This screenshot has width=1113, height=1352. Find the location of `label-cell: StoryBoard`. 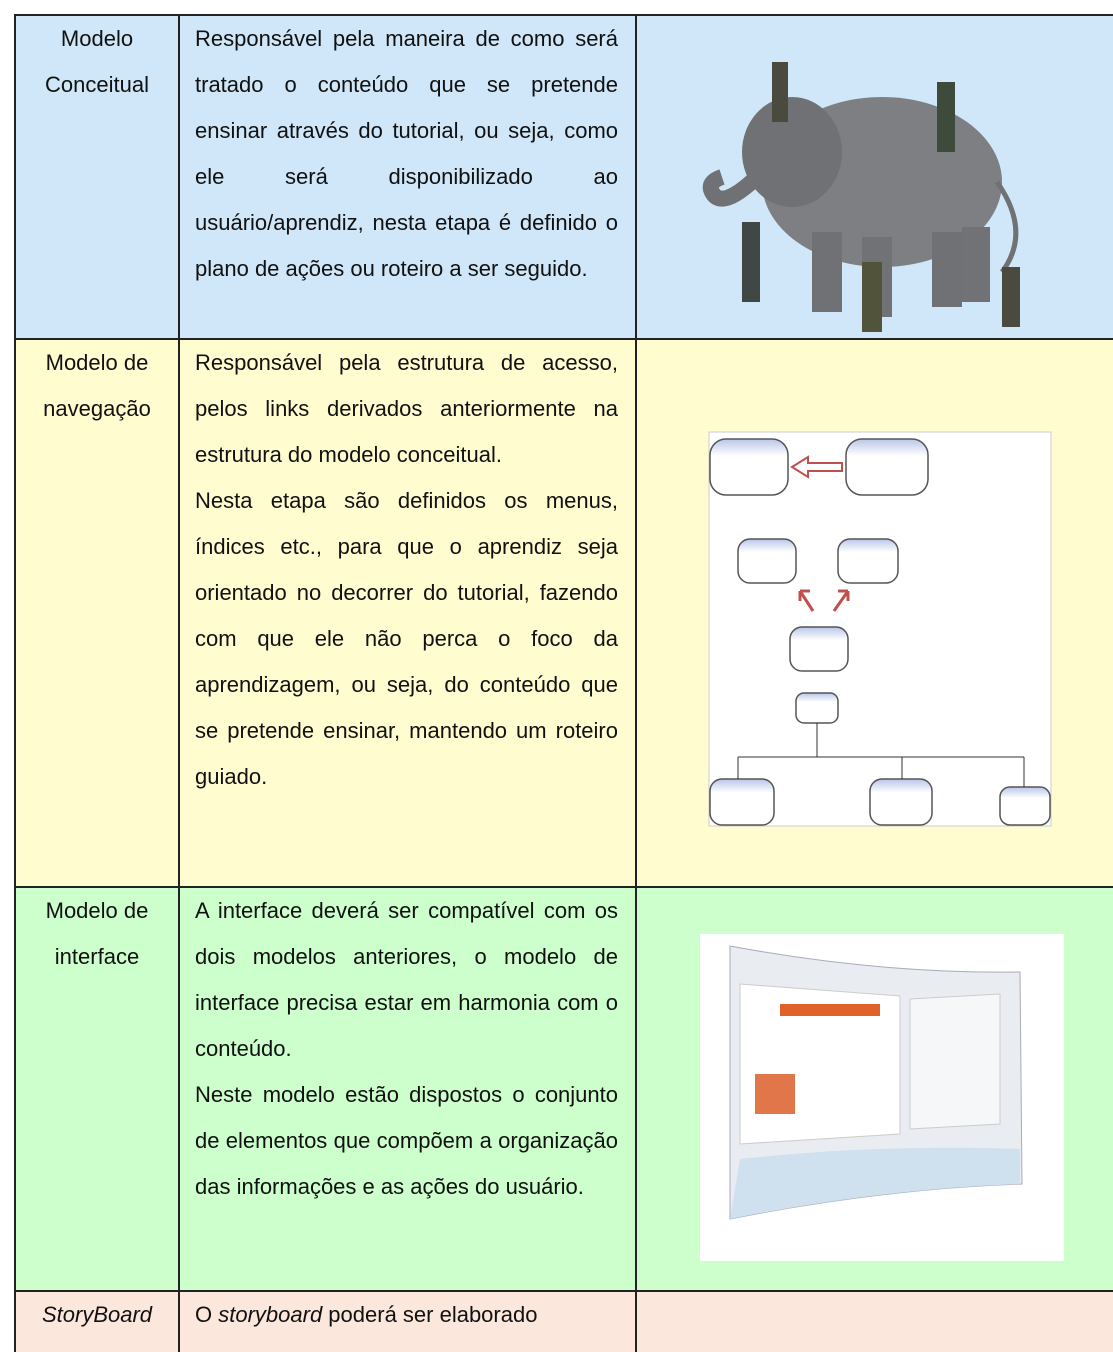

label-cell: StoryBoard is located at coordinates (97, 1321).